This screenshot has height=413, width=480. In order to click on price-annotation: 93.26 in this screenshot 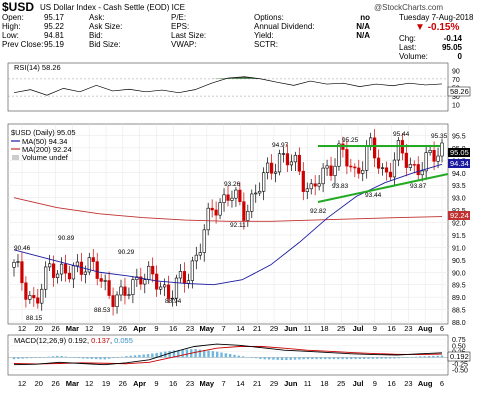, I will do `click(232, 184)`.